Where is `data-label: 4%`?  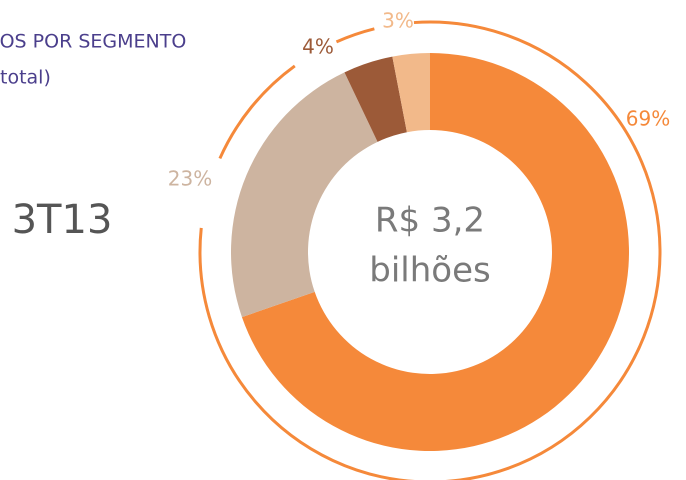 data-label: 4% is located at coordinates (318, 47).